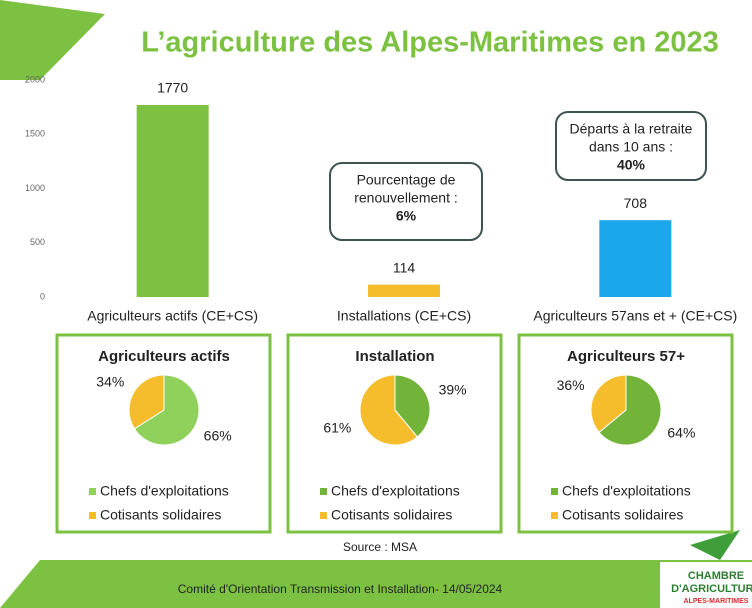 The height and width of the screenshot is (608, 752). What do you see at coordinates (172, 316) in the screenshot?
I see `x-tick-label: Agriculteurs actifs (CE+CS)` at bounding box center [172, 316].